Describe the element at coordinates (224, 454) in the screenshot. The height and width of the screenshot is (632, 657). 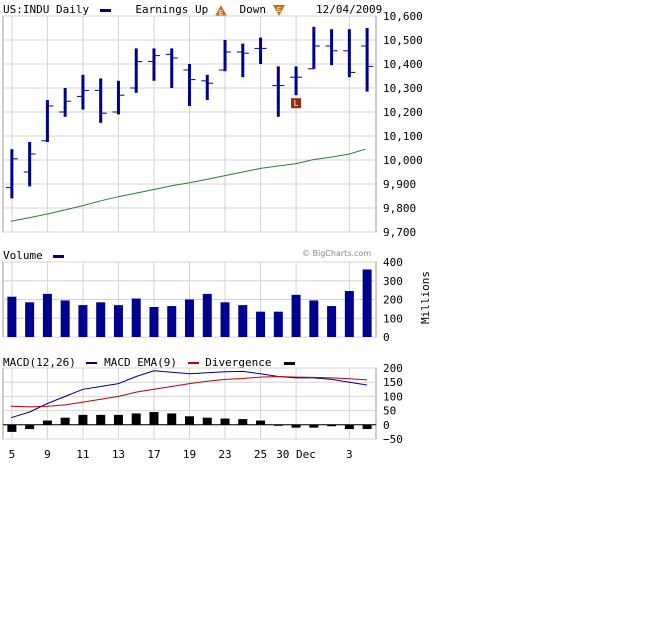
I see `x-tick-label: 23` at that location.